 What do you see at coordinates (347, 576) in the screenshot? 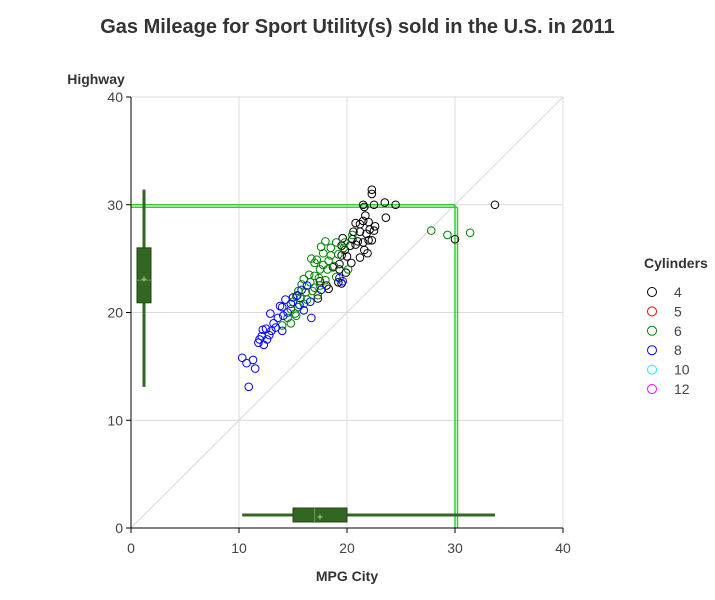
I see `x-axis-label: MPG City` at bounding box center [347, 576].